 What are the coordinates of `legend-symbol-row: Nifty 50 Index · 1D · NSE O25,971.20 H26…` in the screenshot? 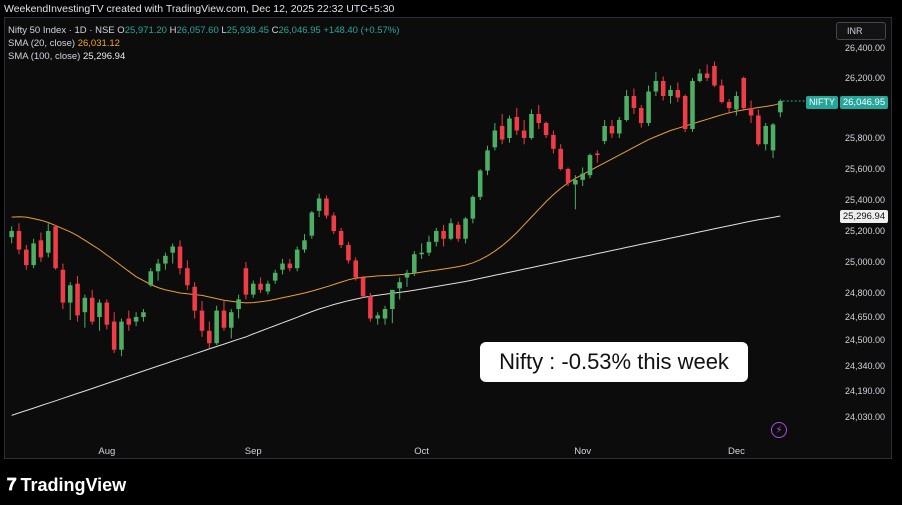 It's located at (203, 30).